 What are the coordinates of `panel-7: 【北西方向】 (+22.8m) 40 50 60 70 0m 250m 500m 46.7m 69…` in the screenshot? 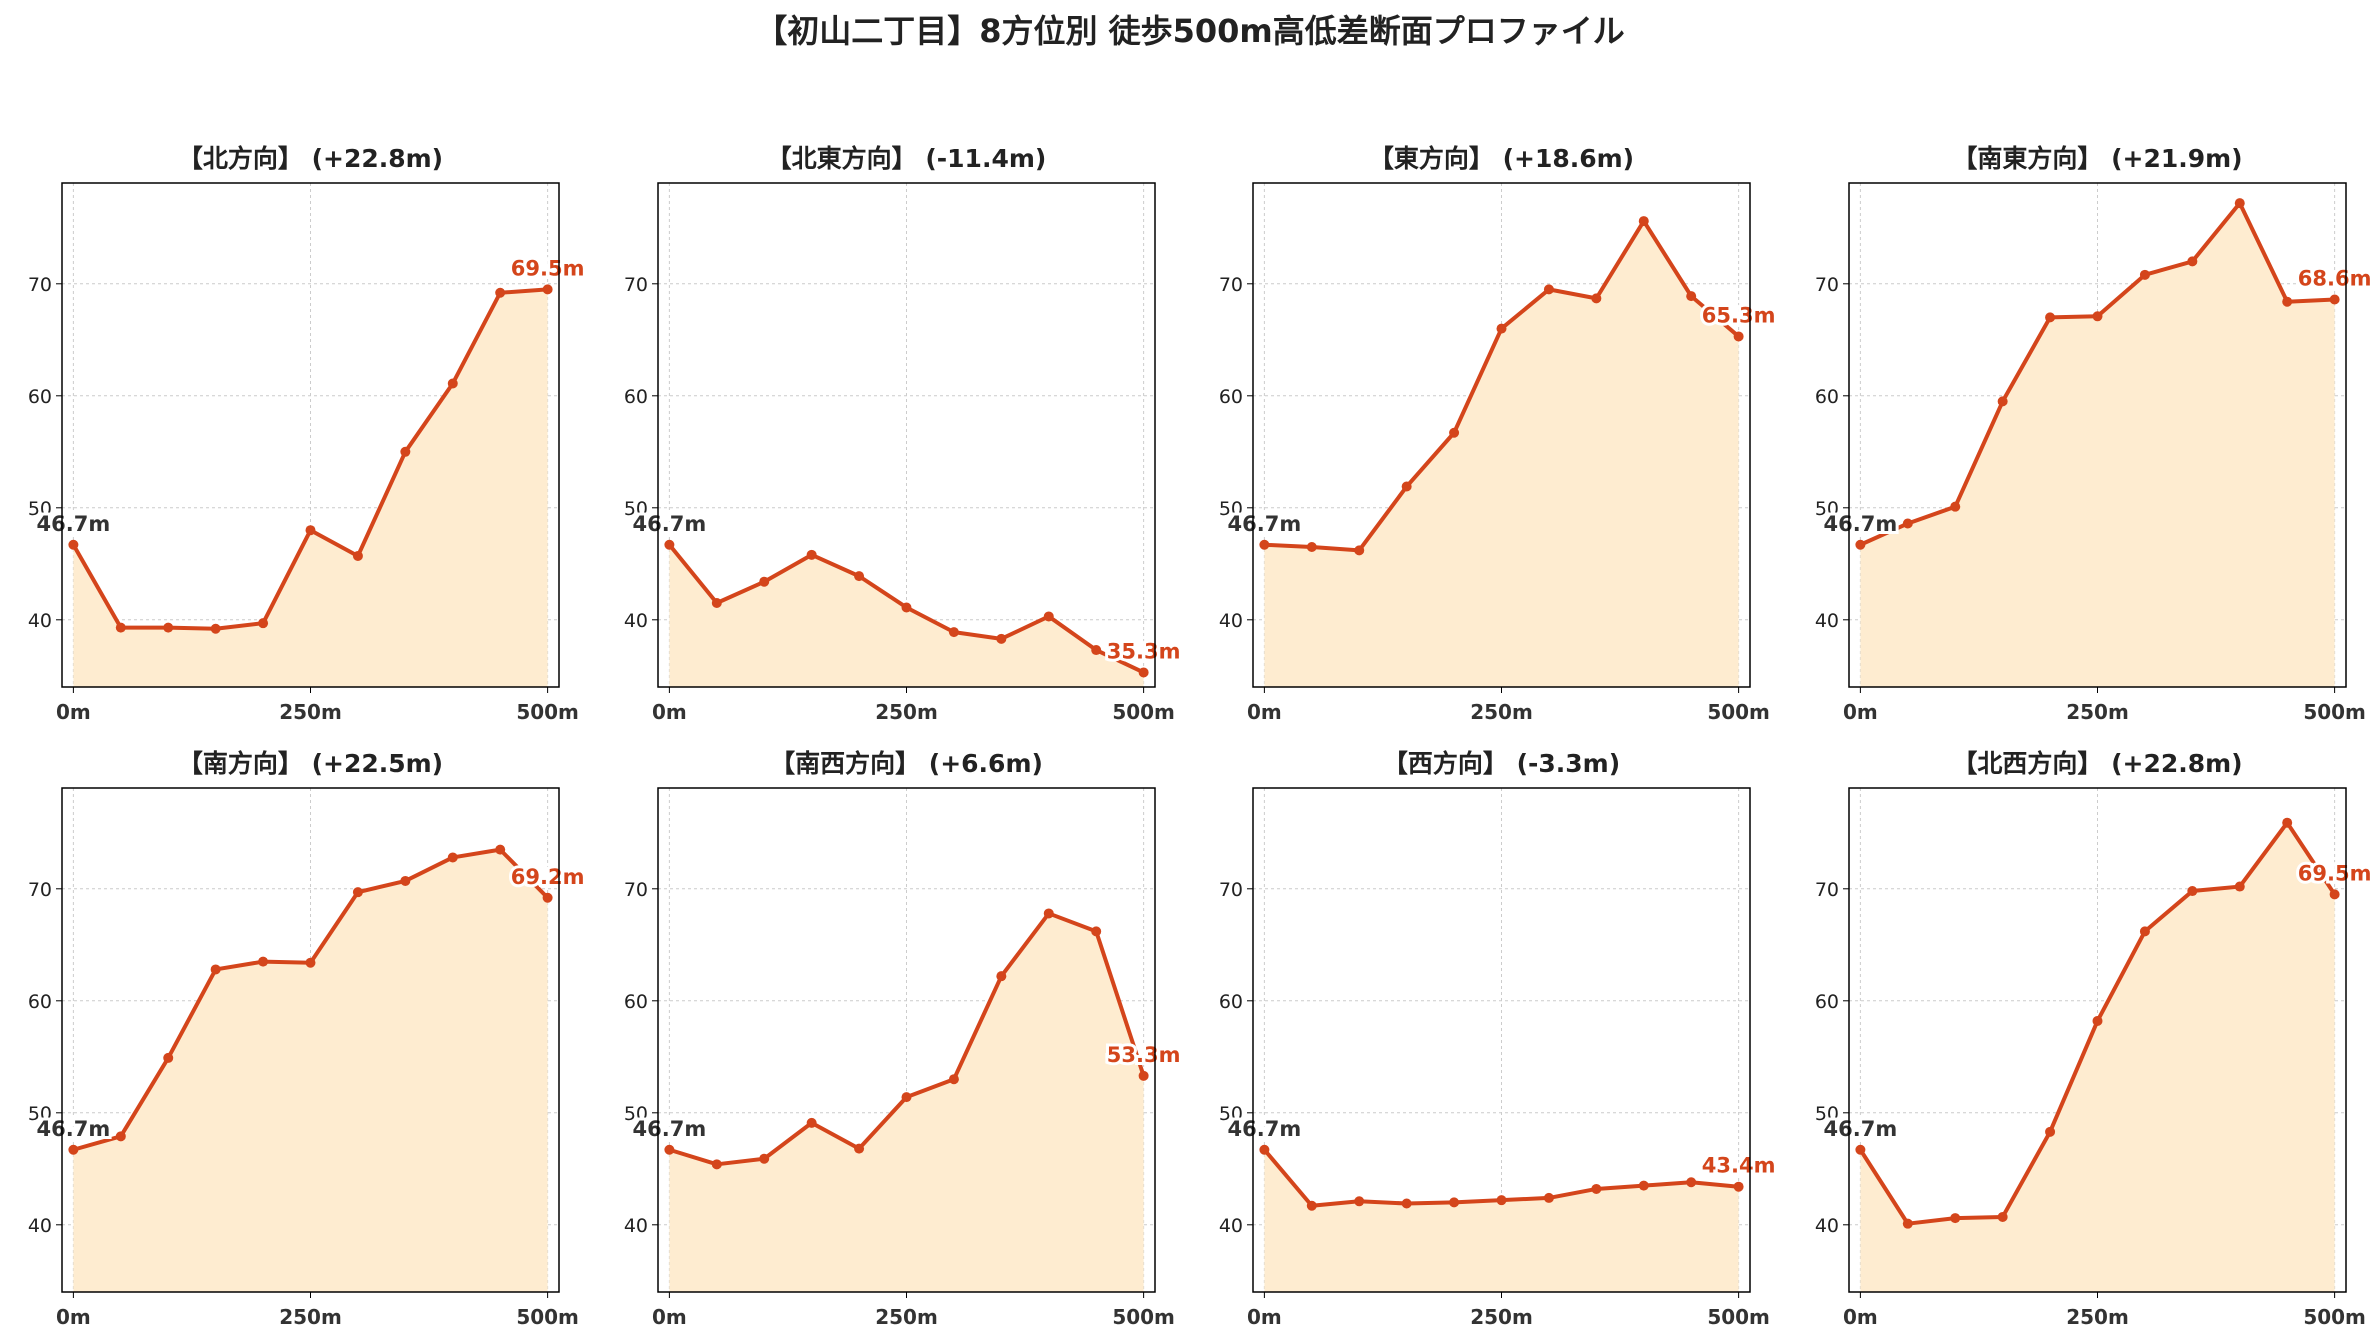 It's located at (2095, 1039).